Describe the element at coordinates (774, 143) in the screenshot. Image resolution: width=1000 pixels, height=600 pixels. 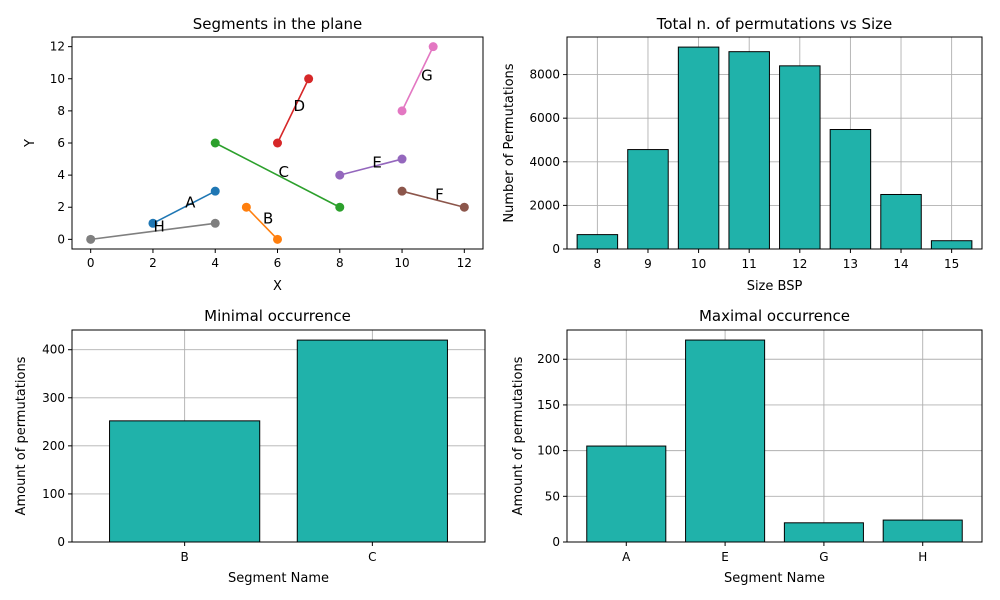
I see `permutations-axes-frame` at that location.